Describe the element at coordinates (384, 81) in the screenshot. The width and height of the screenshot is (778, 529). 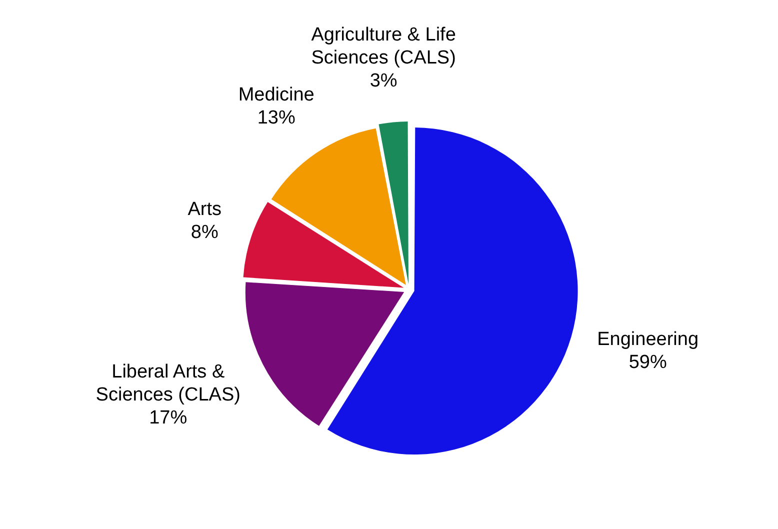
I see `data-label: 3%` at that location.